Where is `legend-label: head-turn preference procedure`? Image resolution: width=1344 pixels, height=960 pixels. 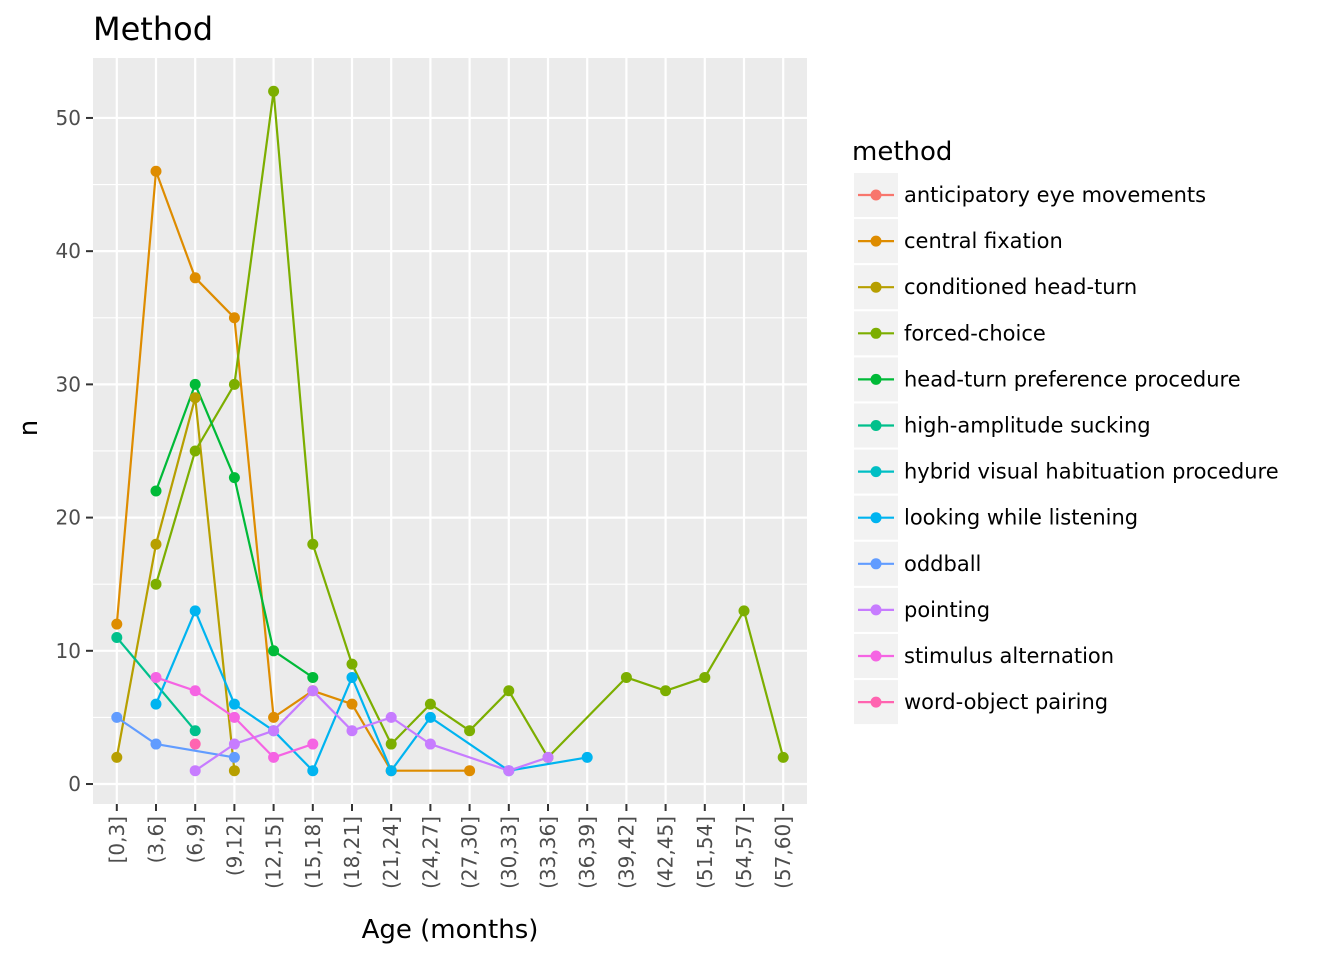 legend-label: head-turn preference procedure is located at coordinates (1072, 379).